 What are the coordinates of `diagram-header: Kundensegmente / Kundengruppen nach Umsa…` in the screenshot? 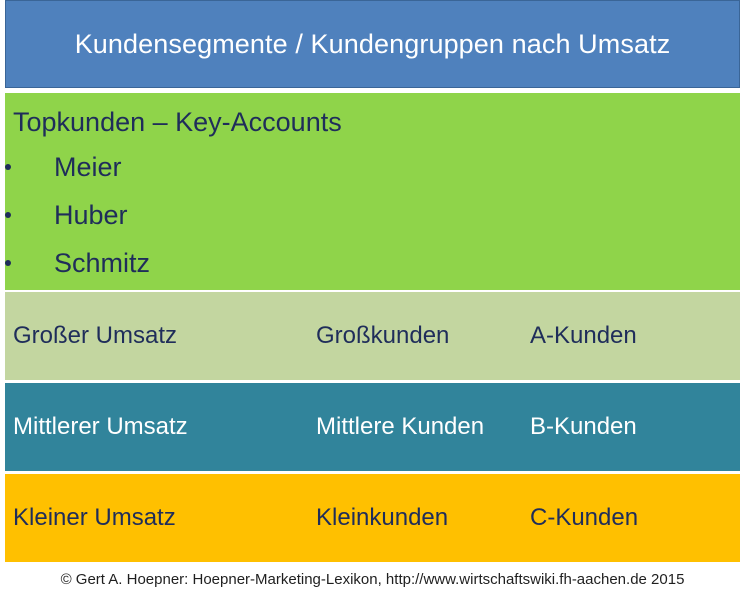 It's located at (372, 44).